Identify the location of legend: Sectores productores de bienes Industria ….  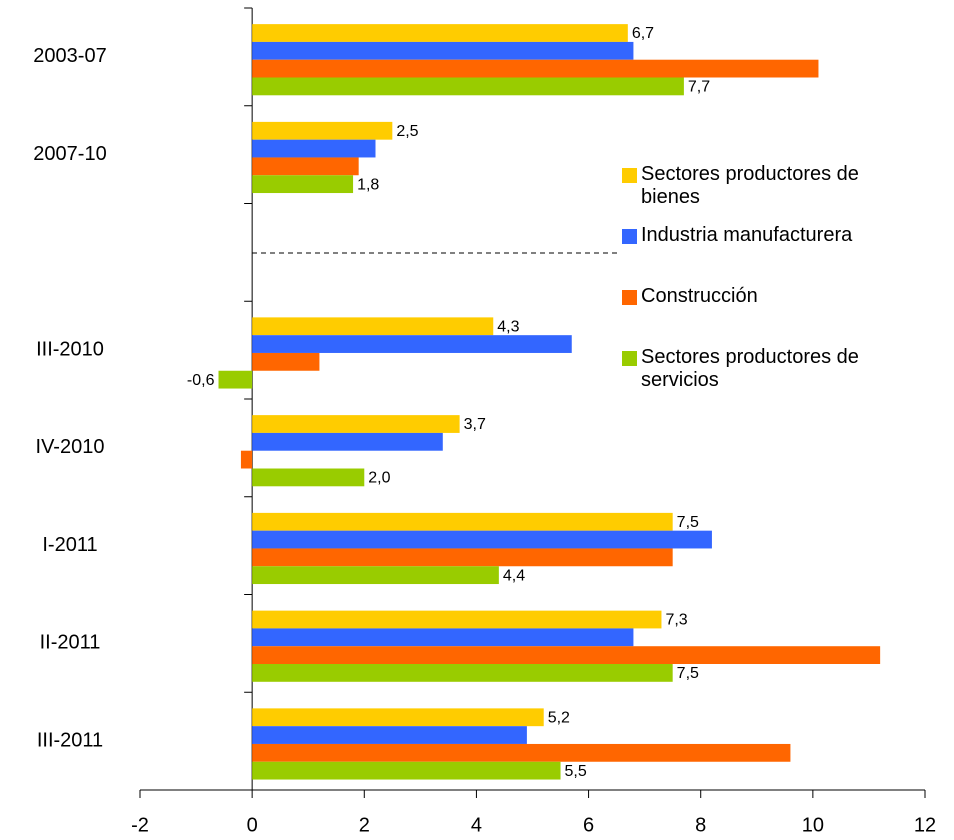
(777, 285).